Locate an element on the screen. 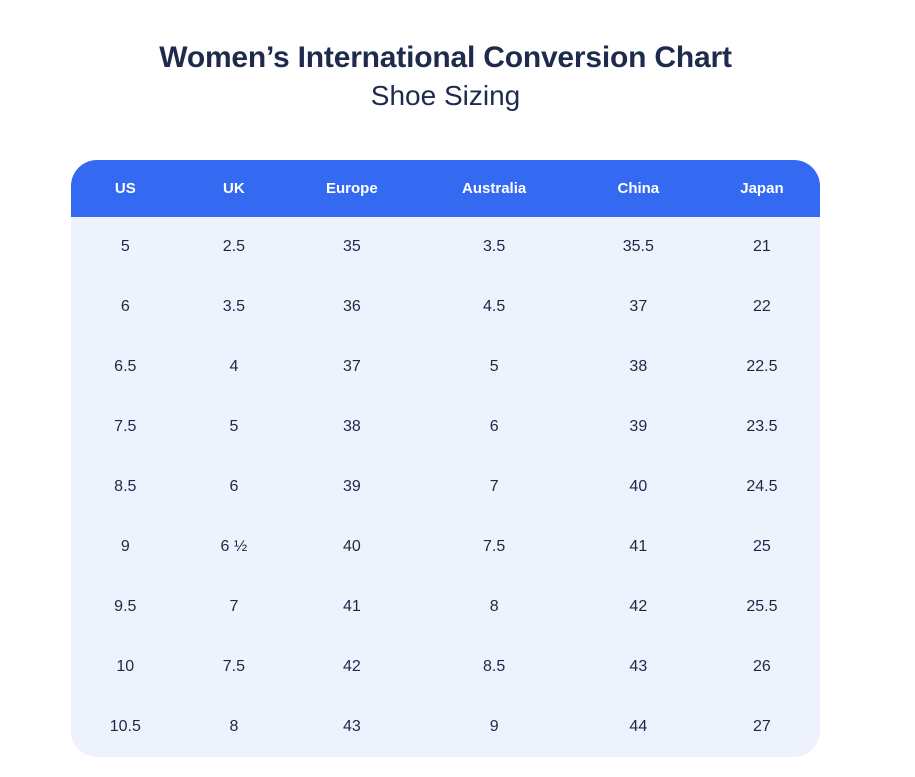 The image size is (915, 777). size-cell: 2.5 is located at coordinates (234, 247).